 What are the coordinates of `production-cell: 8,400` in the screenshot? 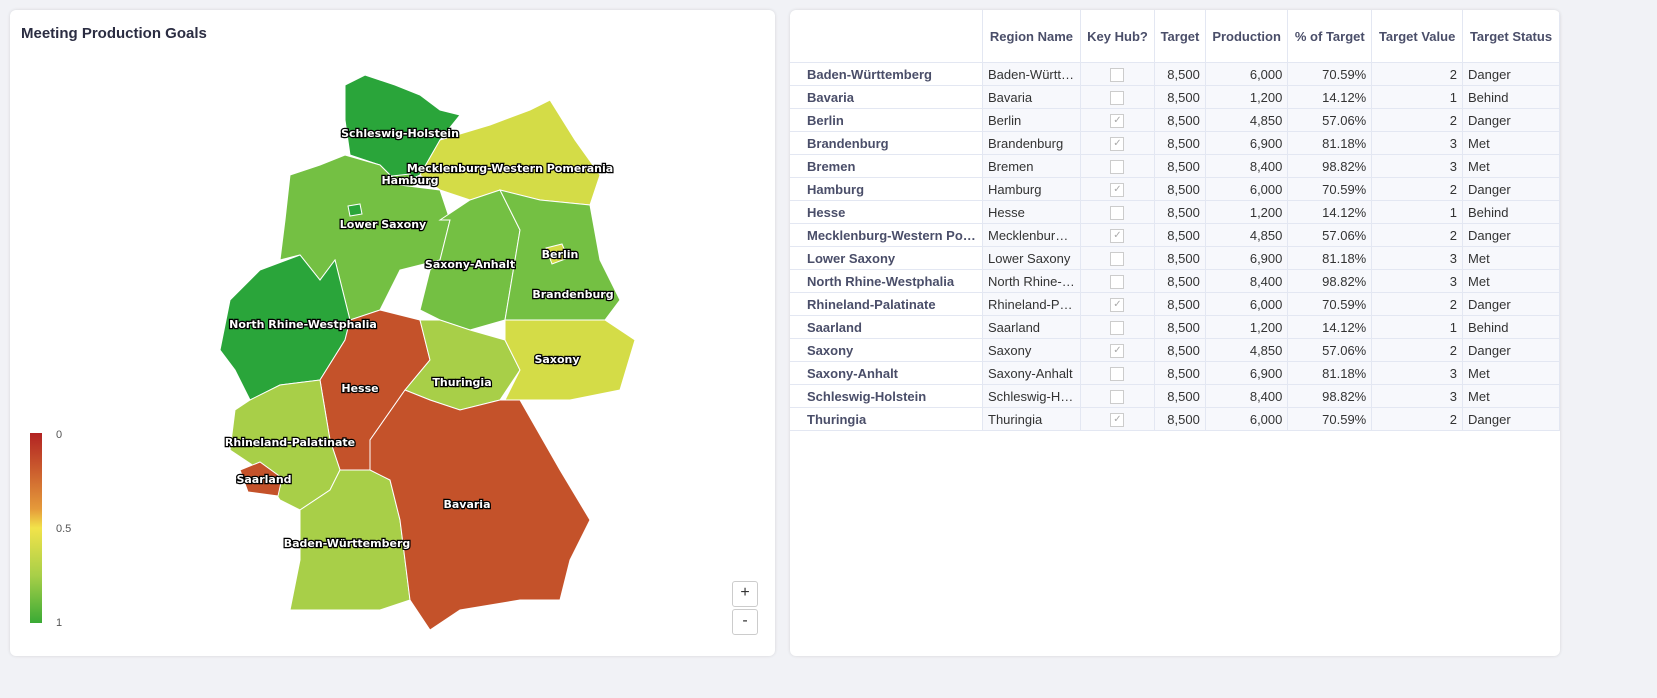 It's located at (1247, 396).